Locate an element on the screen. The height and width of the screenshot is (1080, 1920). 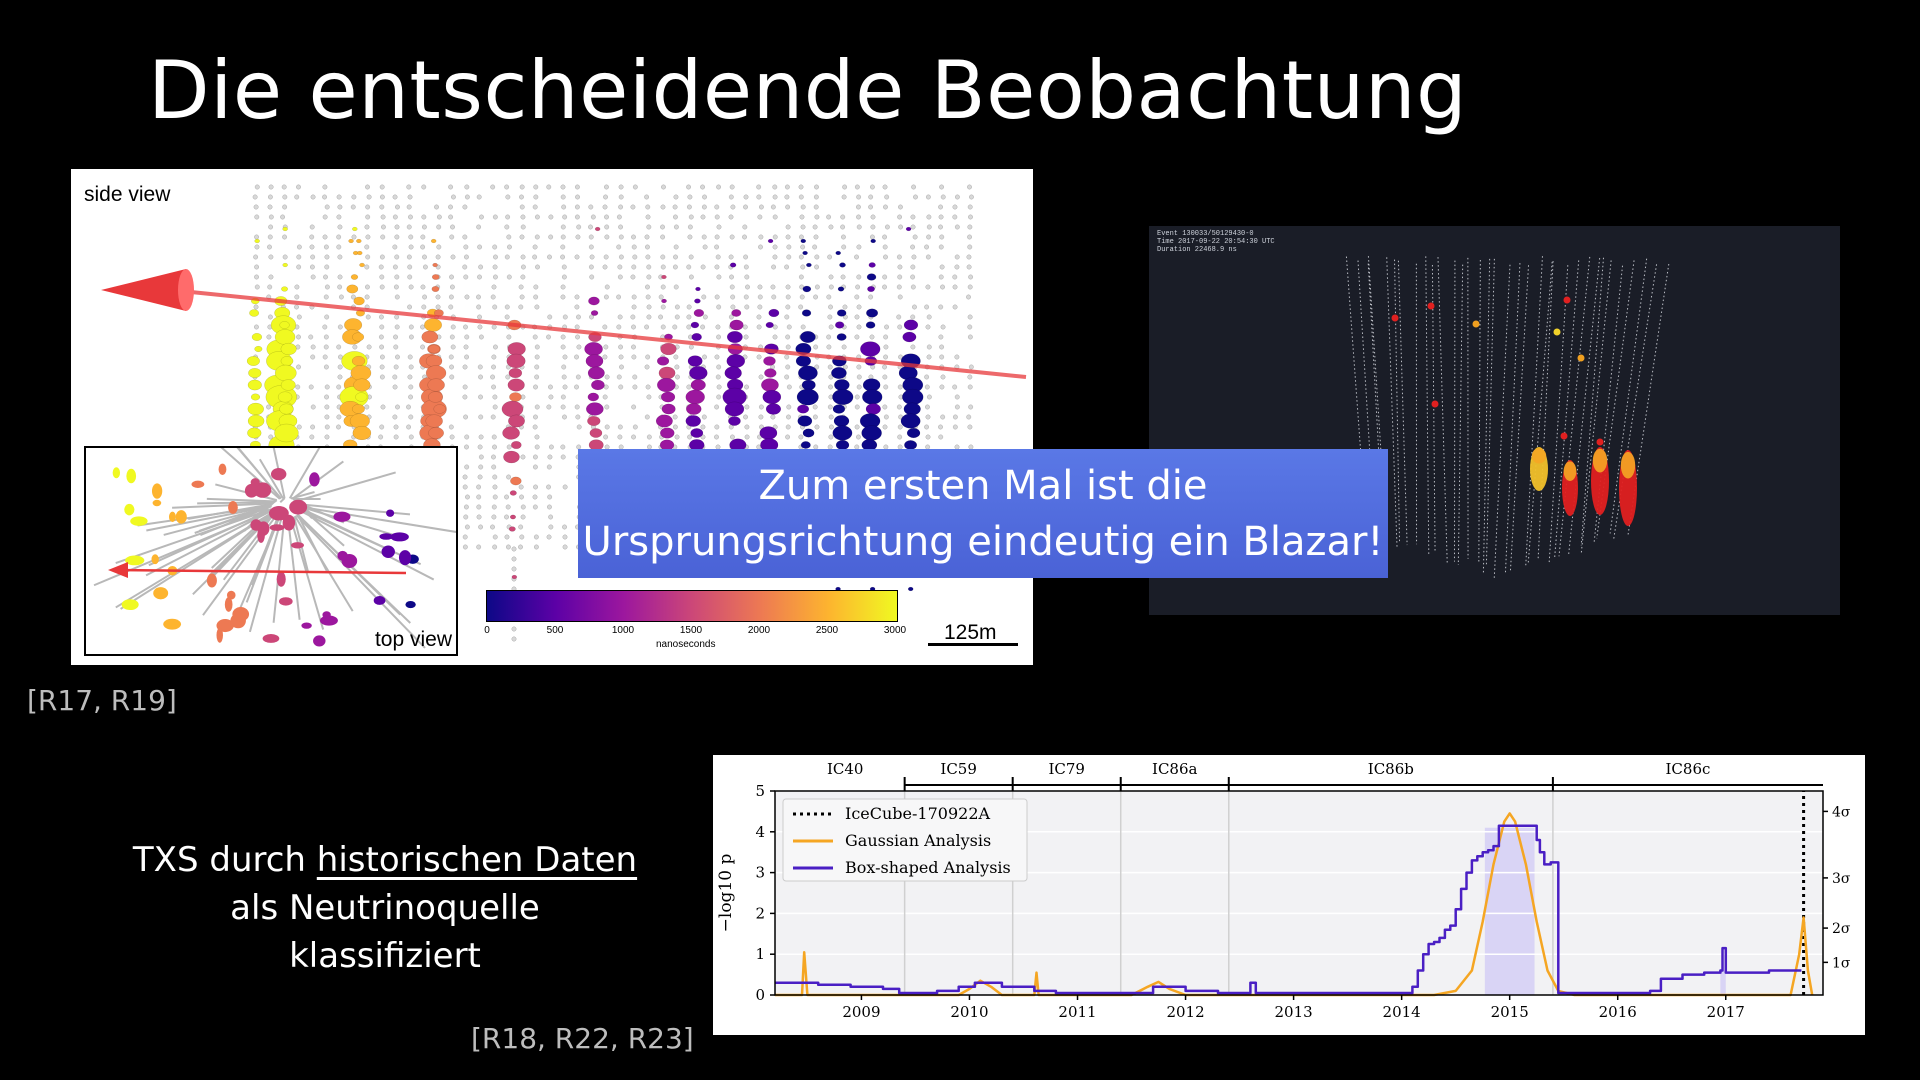
y-tick-label: 3 is located at coordinates (760, 873).